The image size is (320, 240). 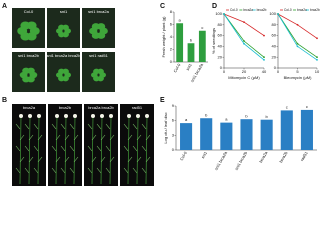 What do you see at coordinates (234, 10) in the screenshot?
I see `legend-label: Col-0` at bounding box center [234, 10].